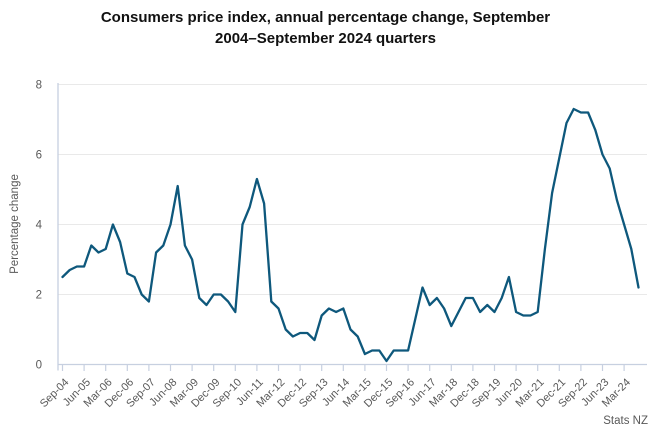 Image resolution: width=651 pixels, height=433 pixels. Describe the element at coordinates (39, 86) in the screenshot. I see `y-tick-label: 8` at that location.